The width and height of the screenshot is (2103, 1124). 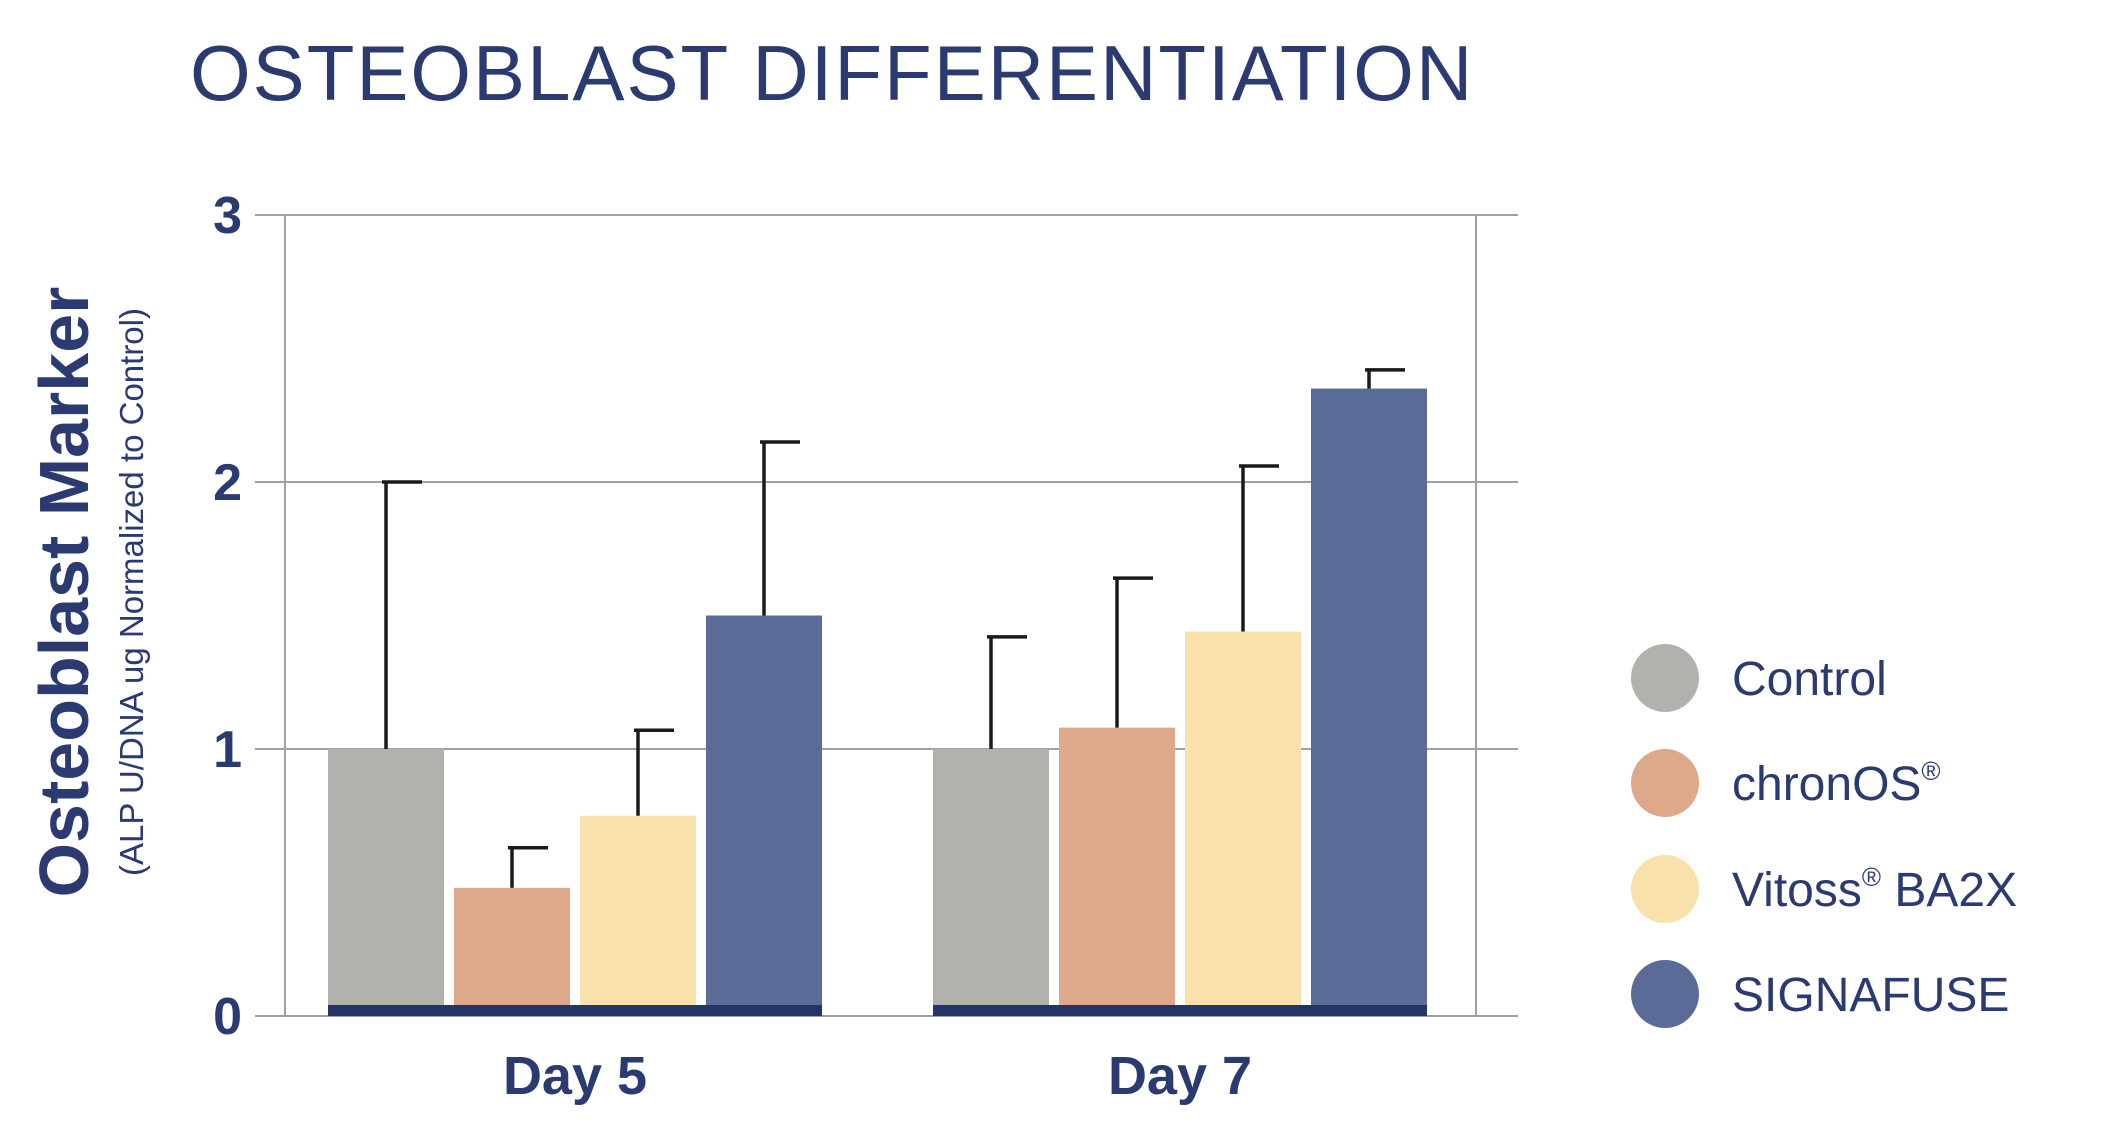 I want to click on y-tick-label: 3, so click(x=227, y=216).